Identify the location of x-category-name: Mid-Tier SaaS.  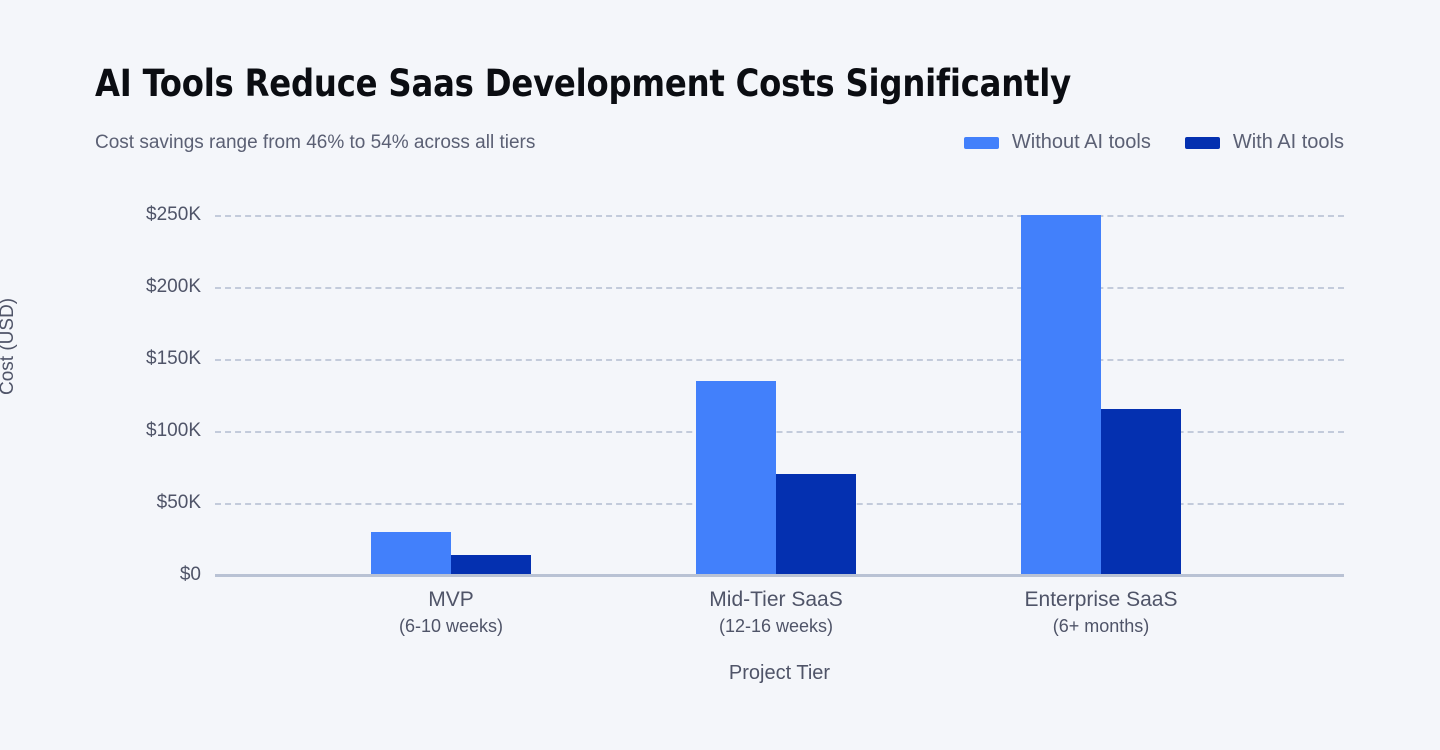
(776, 599).